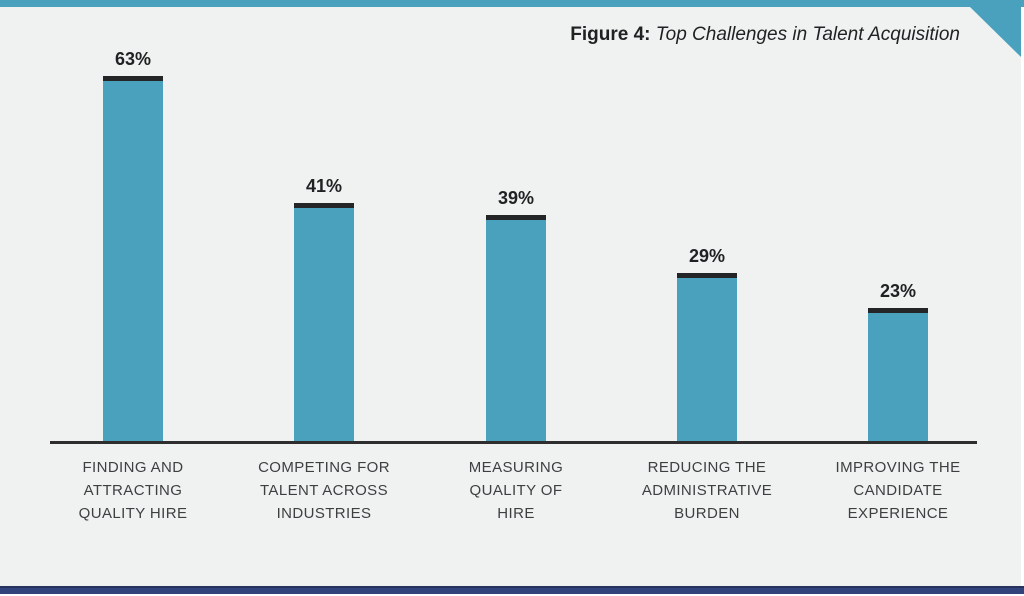 Image resolution: width=1024 pixels, height=596 pixels. What do you see at coordinates (707, 490) in the screenshot?
I see `category-label: REDUCING THE ADMINISTRATIVE BURDEN` at bounding box center [707, 490].